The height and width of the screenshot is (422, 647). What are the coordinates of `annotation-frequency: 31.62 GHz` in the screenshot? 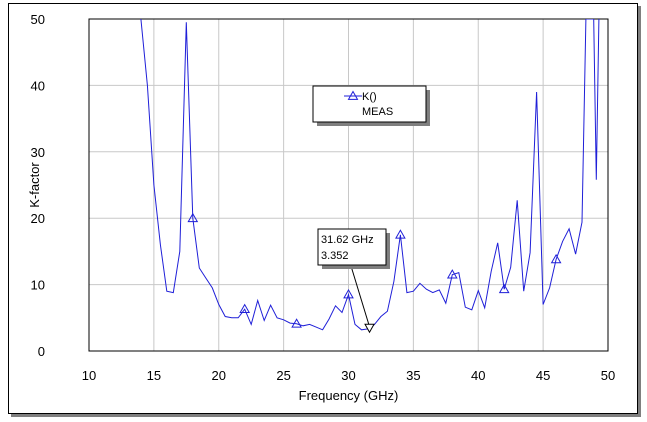 It's located at (347, 240).